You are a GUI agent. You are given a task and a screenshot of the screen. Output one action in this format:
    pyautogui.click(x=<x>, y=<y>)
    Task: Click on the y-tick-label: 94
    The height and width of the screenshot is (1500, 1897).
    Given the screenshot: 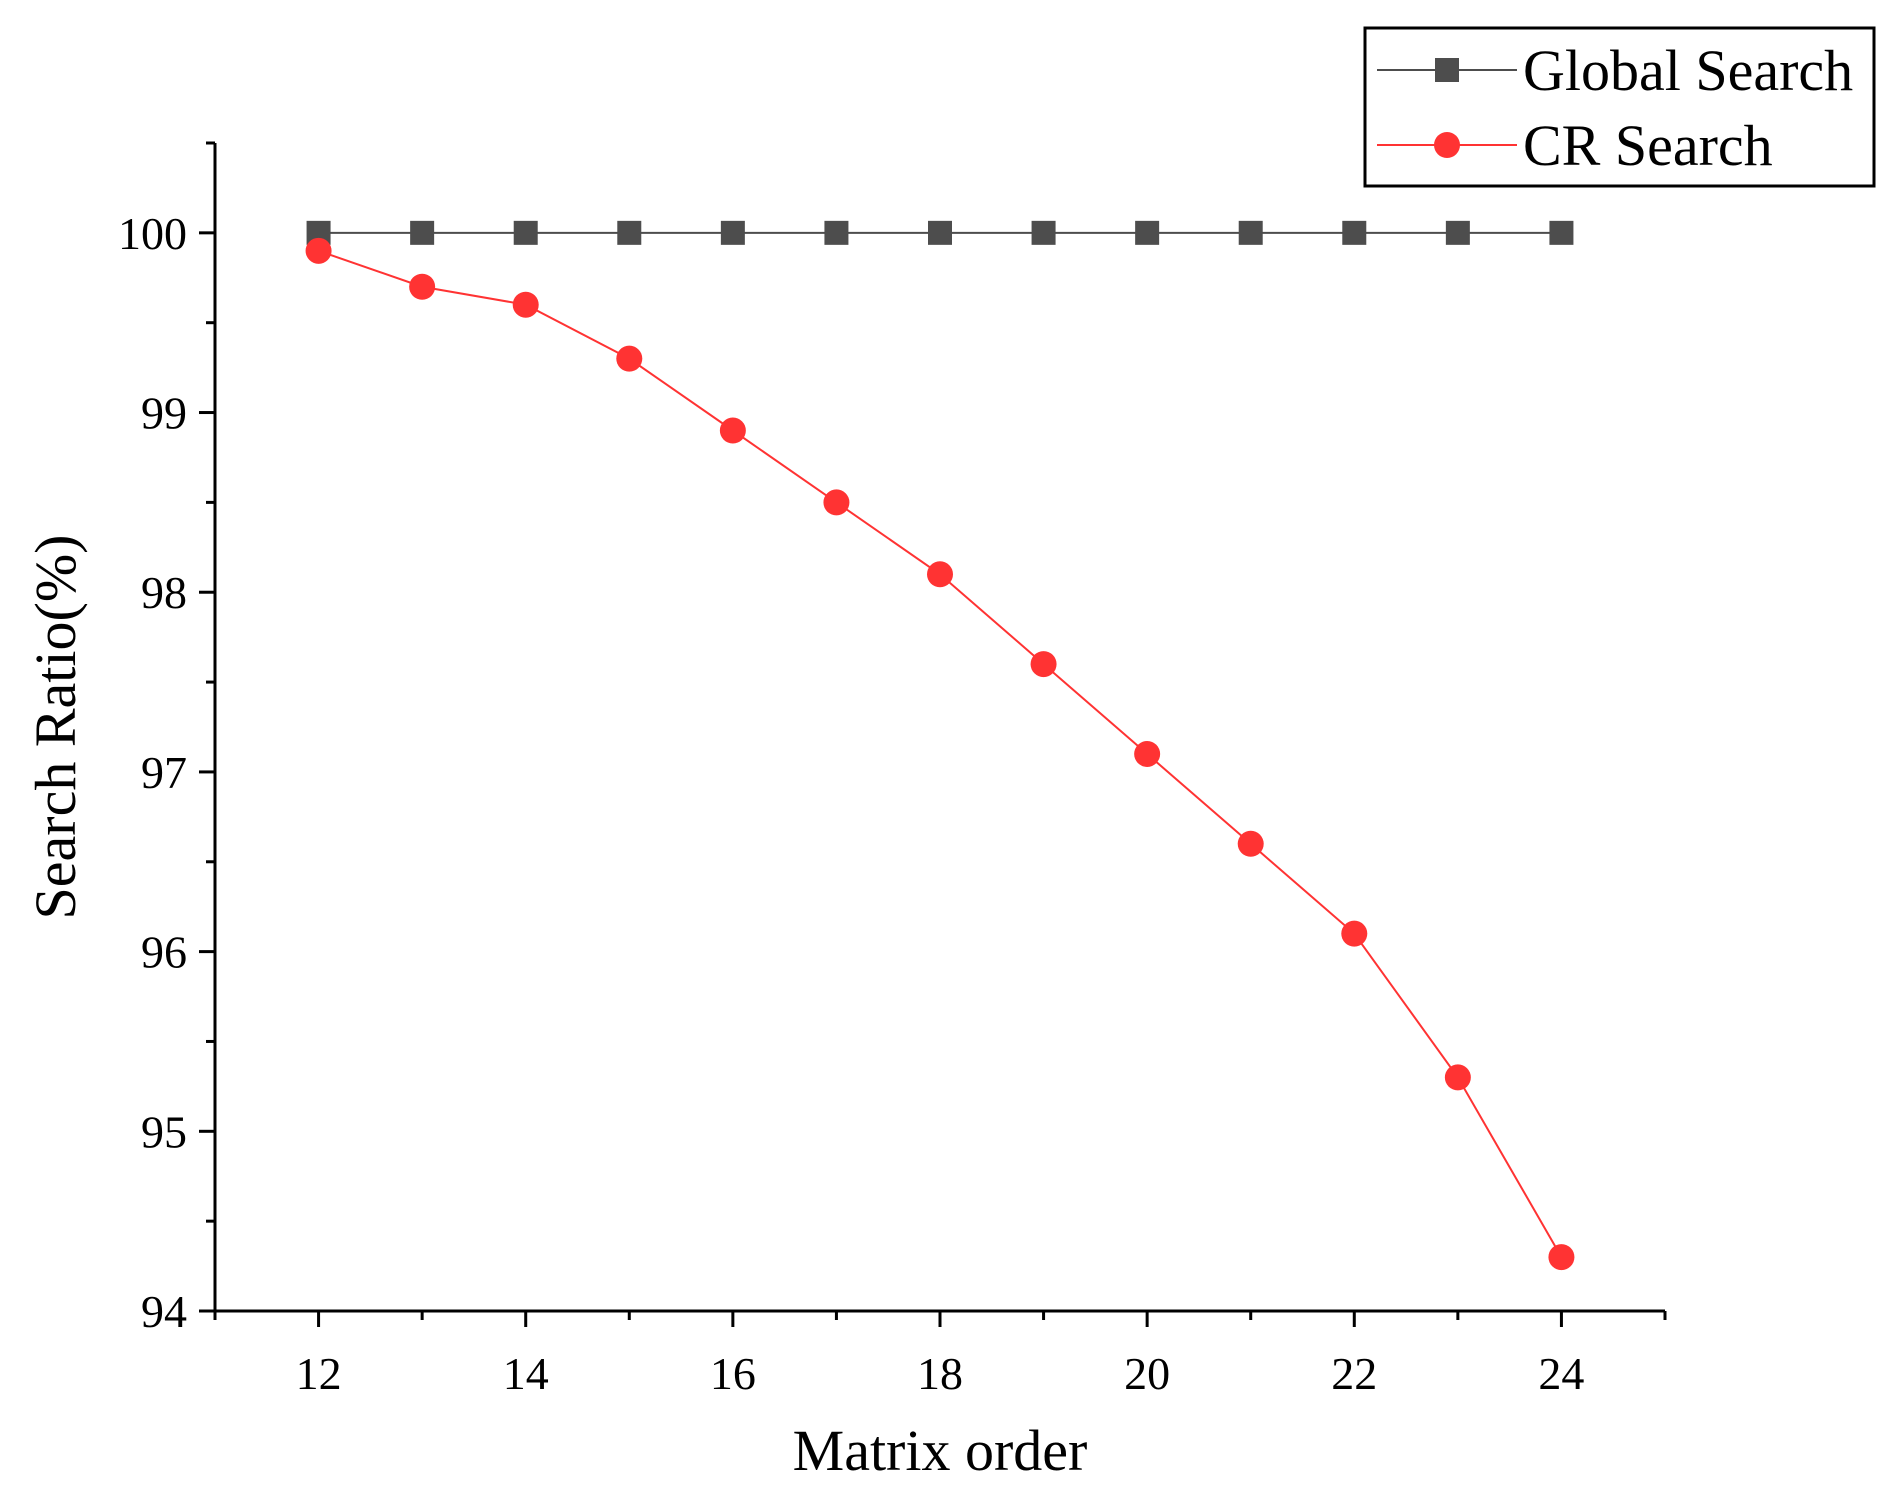 What is the action you would take?
    pyautogui.click(x=164, y=1311)
    